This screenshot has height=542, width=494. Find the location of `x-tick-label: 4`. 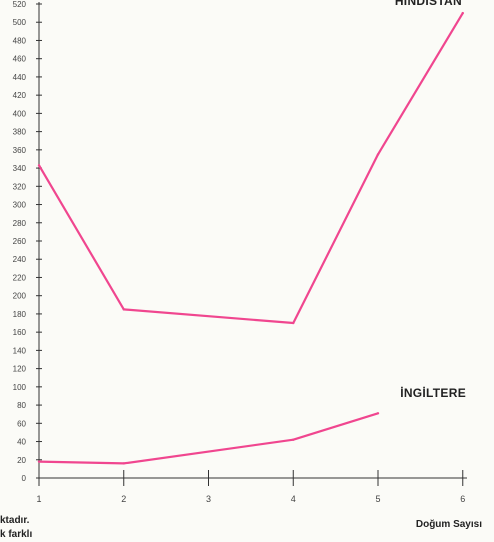

x-tick-label: 4 is located at coordinates (293, 499).